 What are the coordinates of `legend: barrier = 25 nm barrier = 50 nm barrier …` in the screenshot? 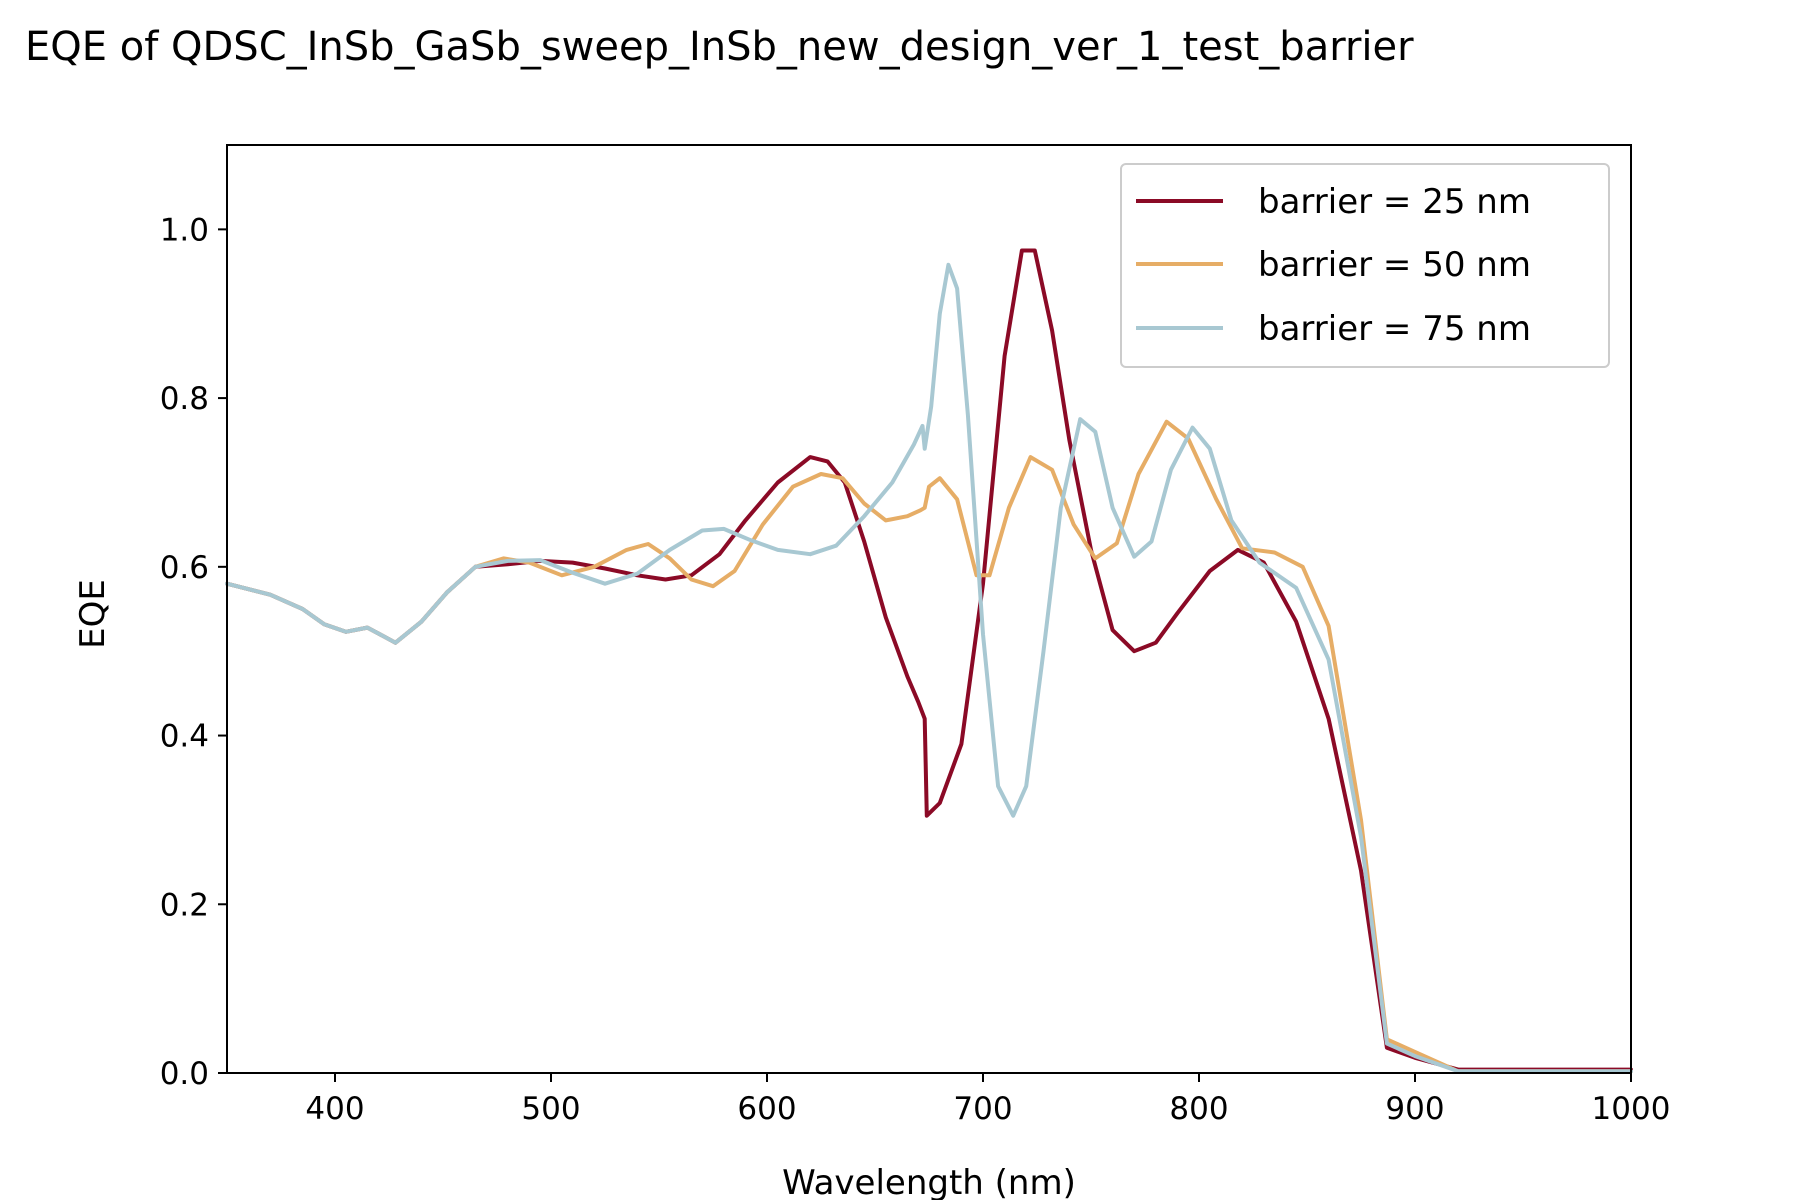 It's located at (1365, 265).